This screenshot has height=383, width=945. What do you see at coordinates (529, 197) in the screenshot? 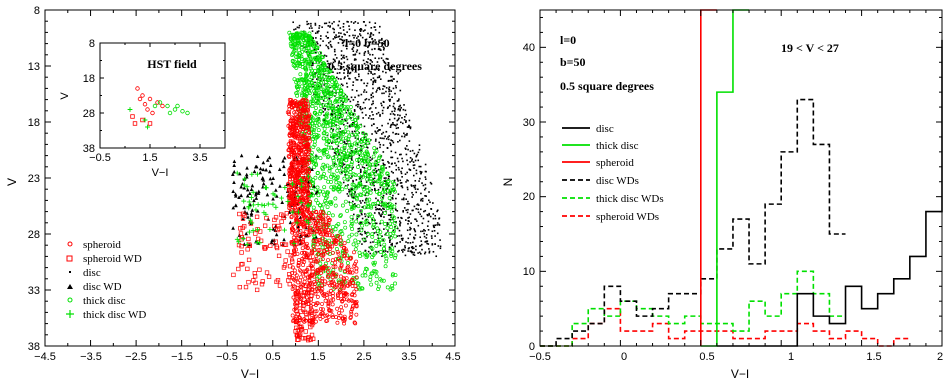
I see `right-y-tick-labels: 0 10 20 30 40` at bounding box center [529, 197].